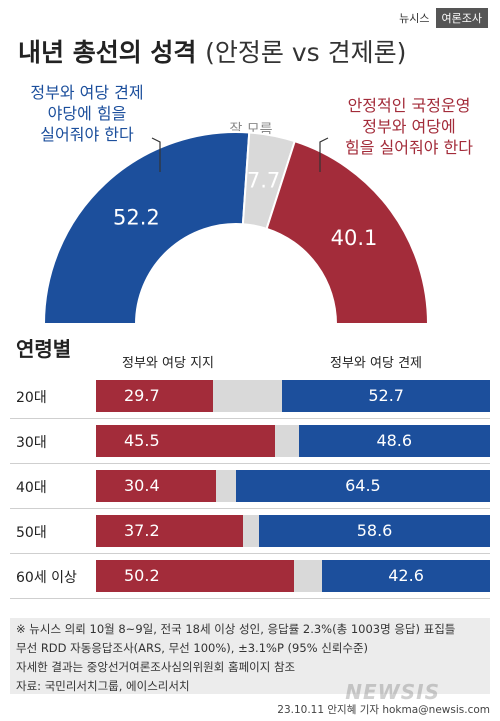  I want to click on slice-oversight, so click(146, 228).